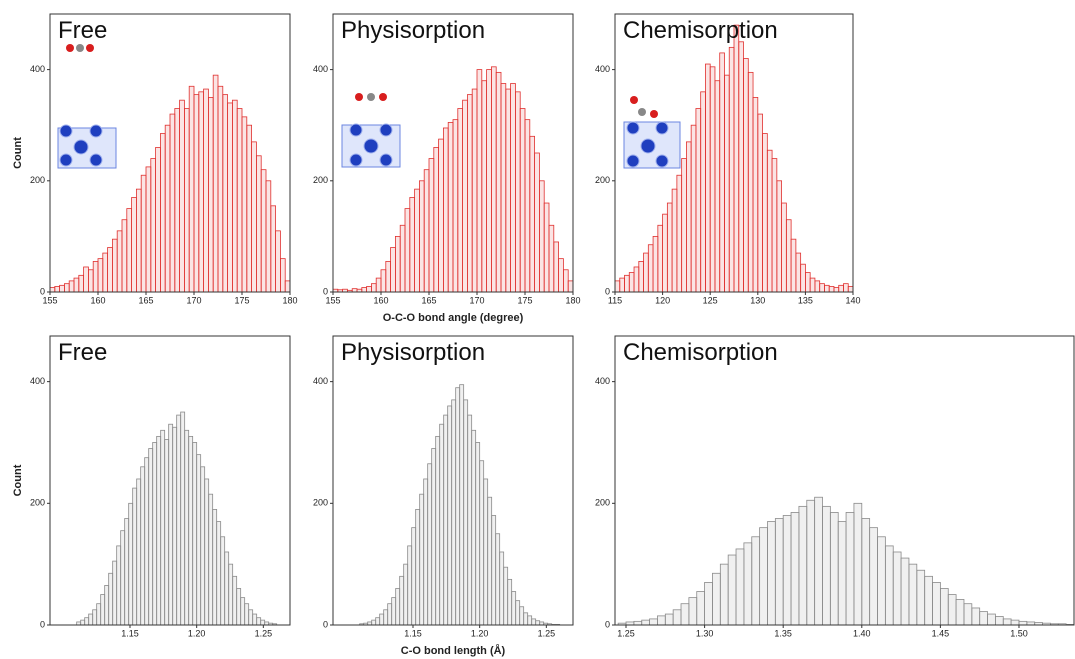  I want to click on x-tick-label: 1.20, so click(480, 633).